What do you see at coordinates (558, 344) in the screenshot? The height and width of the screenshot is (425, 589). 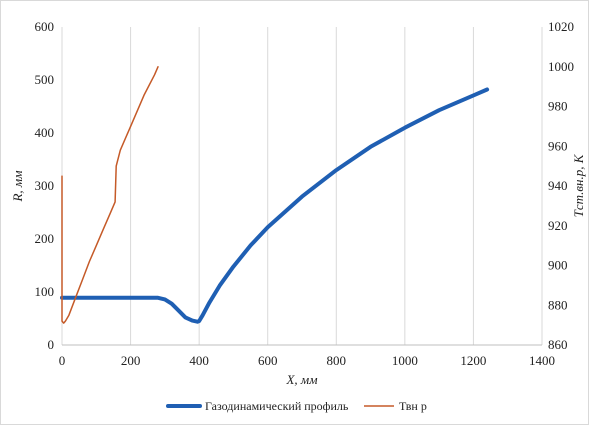 I see `y-right-tick-label: 860` at bounding box center [558, 344].